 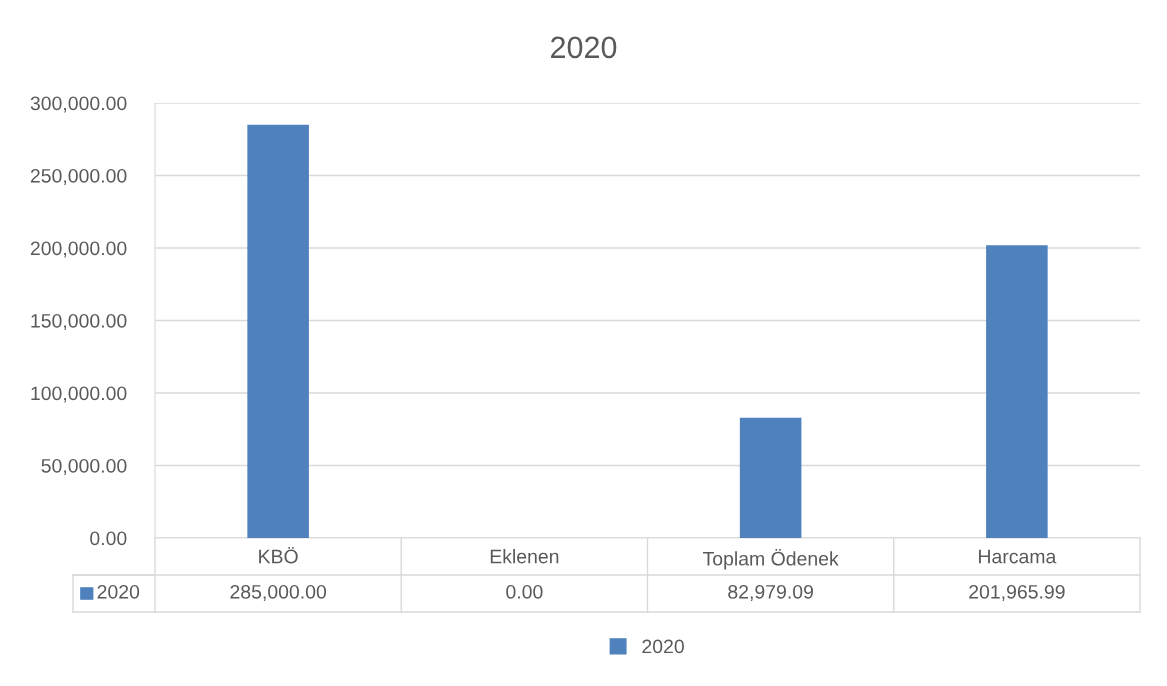 I want to click on y-tick-label: 100,000.00, so click(x=79, y=394).